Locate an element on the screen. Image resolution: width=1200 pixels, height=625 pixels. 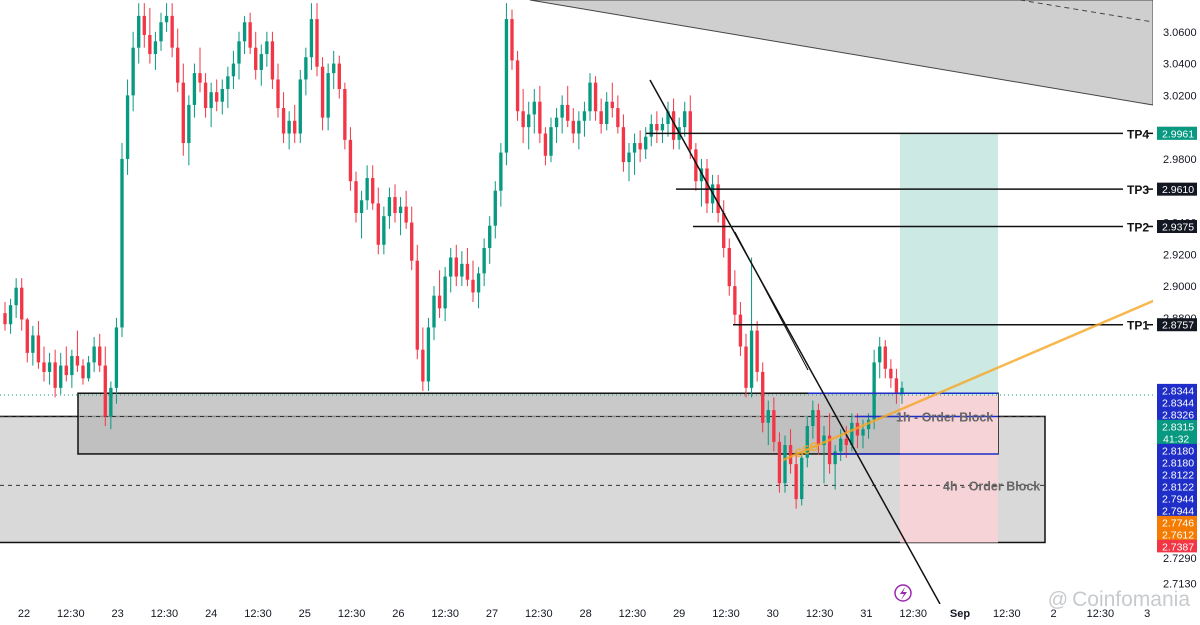
tp-price-tag is located at coordinates (1177, 189).